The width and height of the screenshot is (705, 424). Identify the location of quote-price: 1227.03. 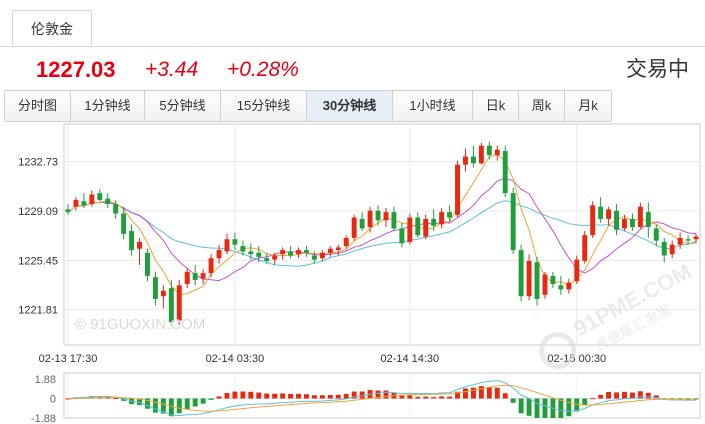
(76, 69).